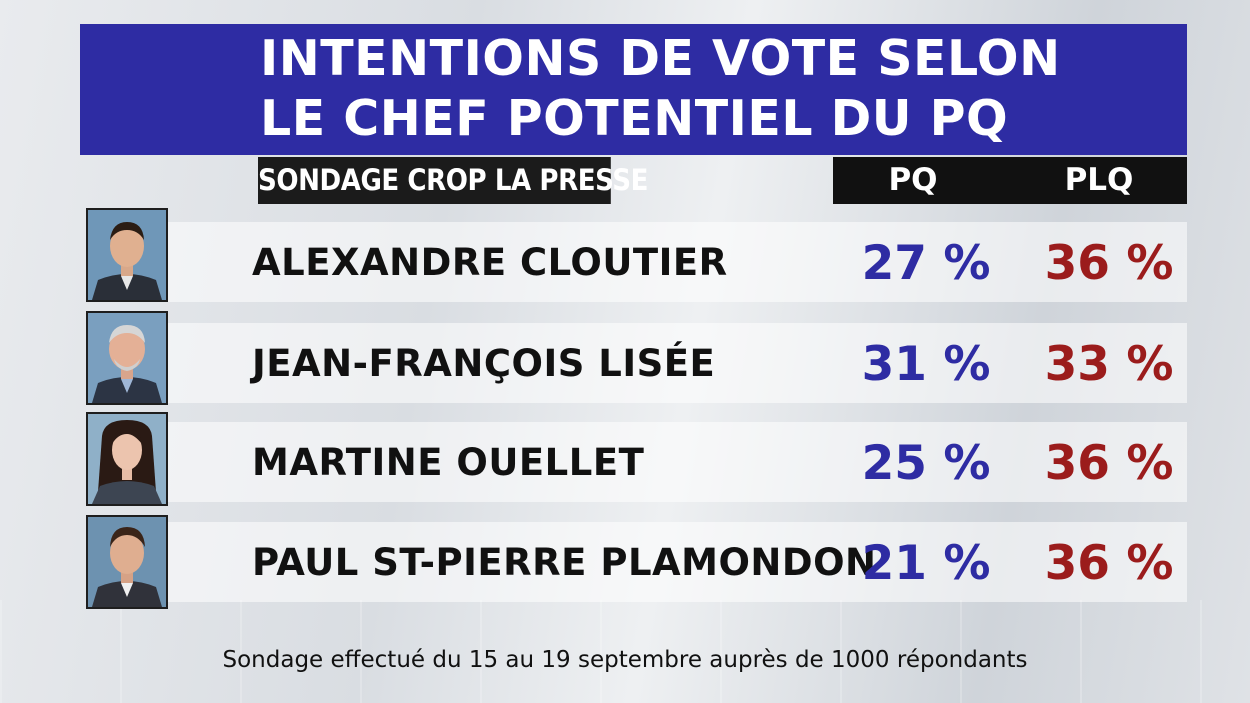 The height and width of the screenshot is (703, 1250). I want to click on column-header-band, so click(1010, 180).